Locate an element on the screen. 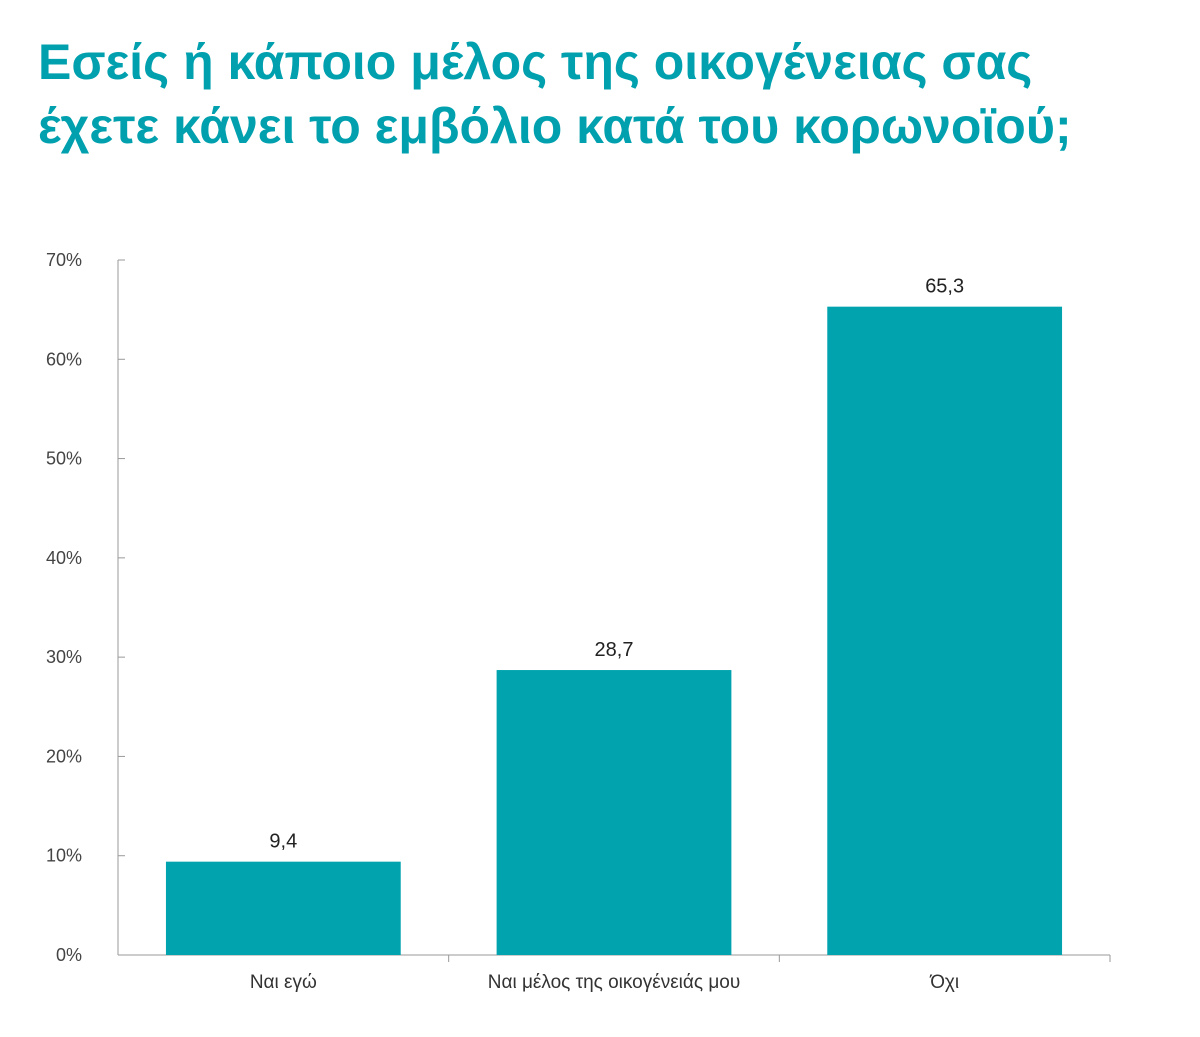  y-tick-label: 10% is located at coordinates (64, 856).